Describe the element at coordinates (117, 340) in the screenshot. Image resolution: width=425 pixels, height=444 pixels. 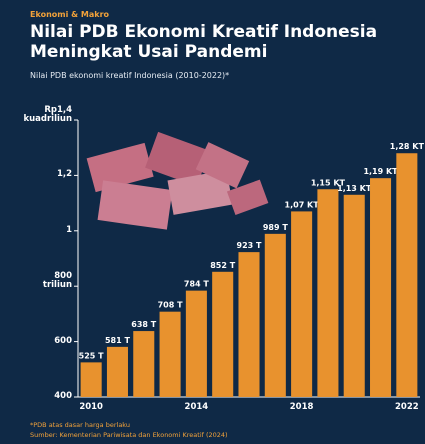
I see `data-label: 581 T` at that location.